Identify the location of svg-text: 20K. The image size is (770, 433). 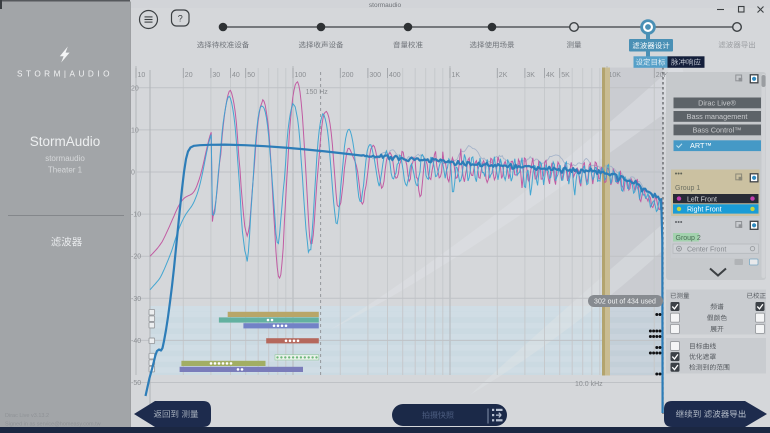
(662, 75).